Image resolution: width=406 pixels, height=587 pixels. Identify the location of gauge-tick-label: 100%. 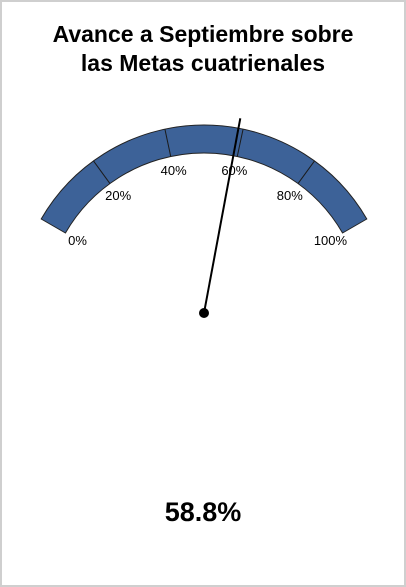
(331, 240).